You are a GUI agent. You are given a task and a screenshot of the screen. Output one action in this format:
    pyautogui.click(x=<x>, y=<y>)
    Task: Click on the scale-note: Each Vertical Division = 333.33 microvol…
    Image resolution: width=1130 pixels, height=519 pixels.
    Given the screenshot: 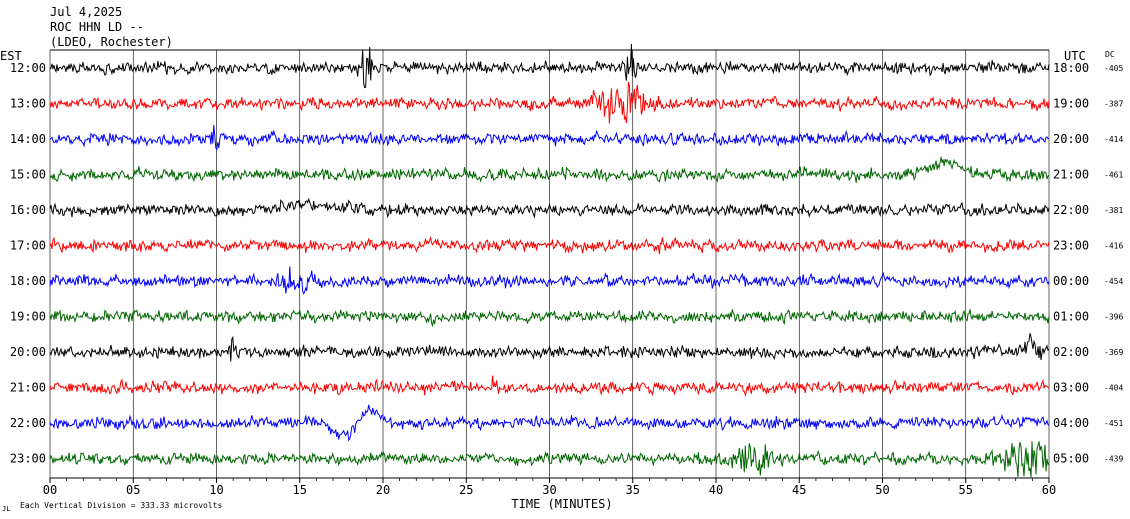 What is the action you would take?
    pyautogui.click(x=121, y=505)
    